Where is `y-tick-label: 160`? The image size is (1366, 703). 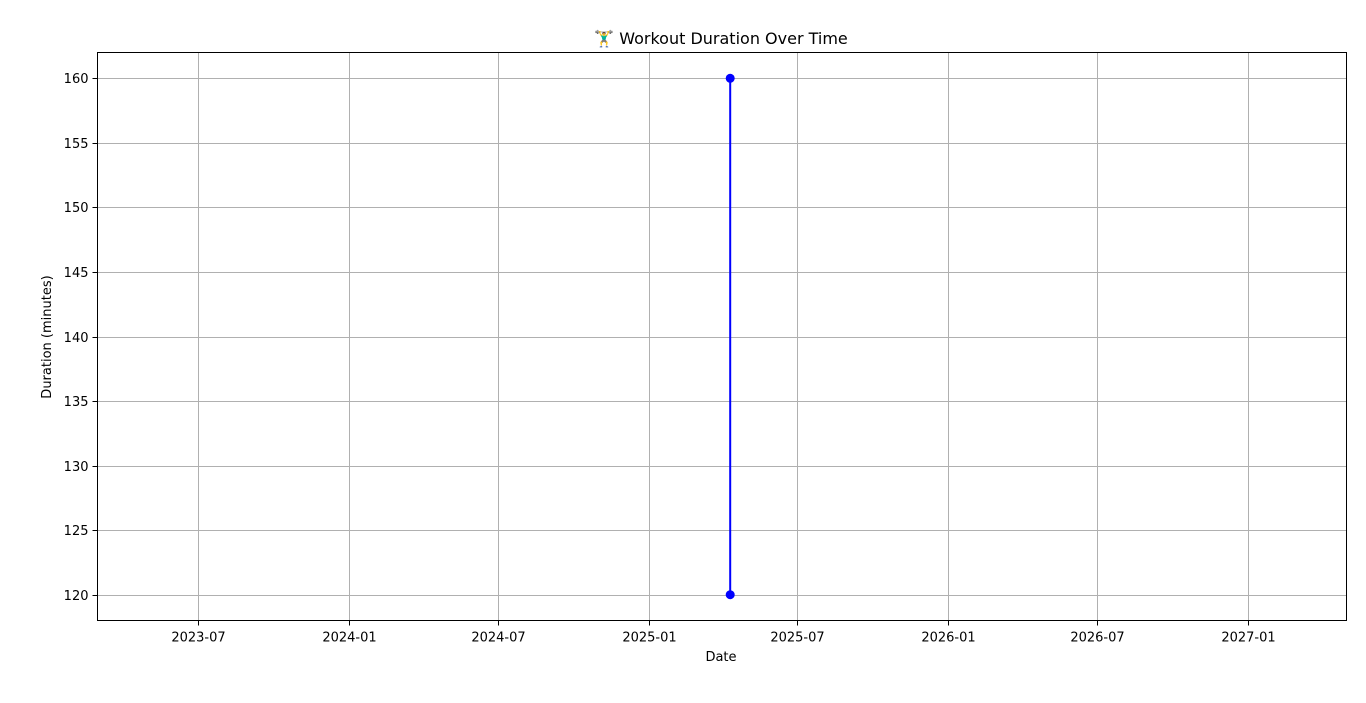 y-tick-label: 160 is located at coordinates (76, 79).